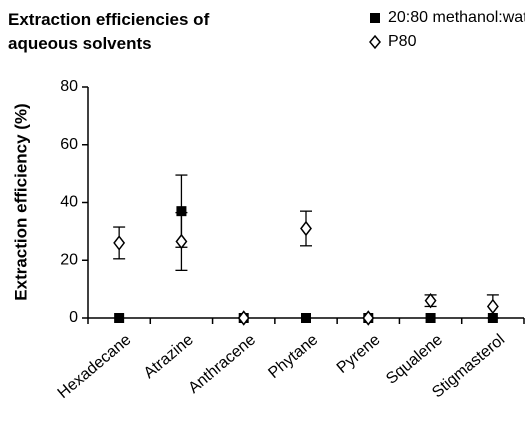 The width and height of the screenshot is (525, 441). Describe the element at coordinates (293, 356) in the screenshot. I see `x-tick-label: Phytane` at that location.